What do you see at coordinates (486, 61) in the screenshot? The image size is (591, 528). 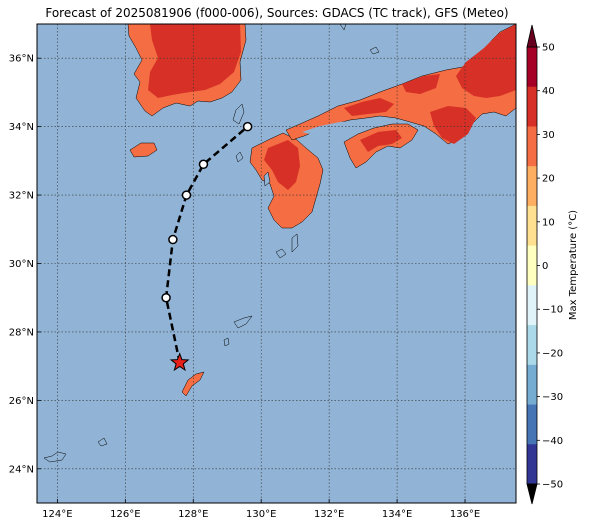 I see `land-honshu-hot-east` at bounding box center [486, 61].